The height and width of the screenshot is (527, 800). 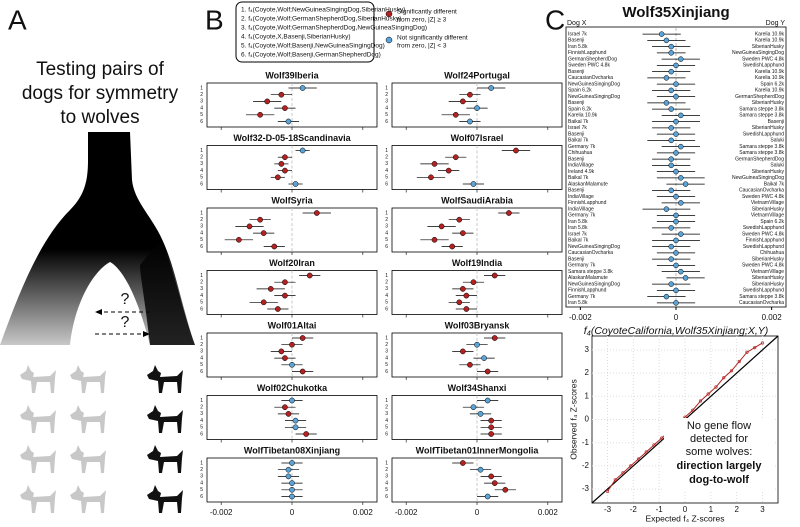 What do you see at coordinates (576, 72) in the screenshot?
I see `dog-x-label: Basenji` at bounding box center [576, 72].